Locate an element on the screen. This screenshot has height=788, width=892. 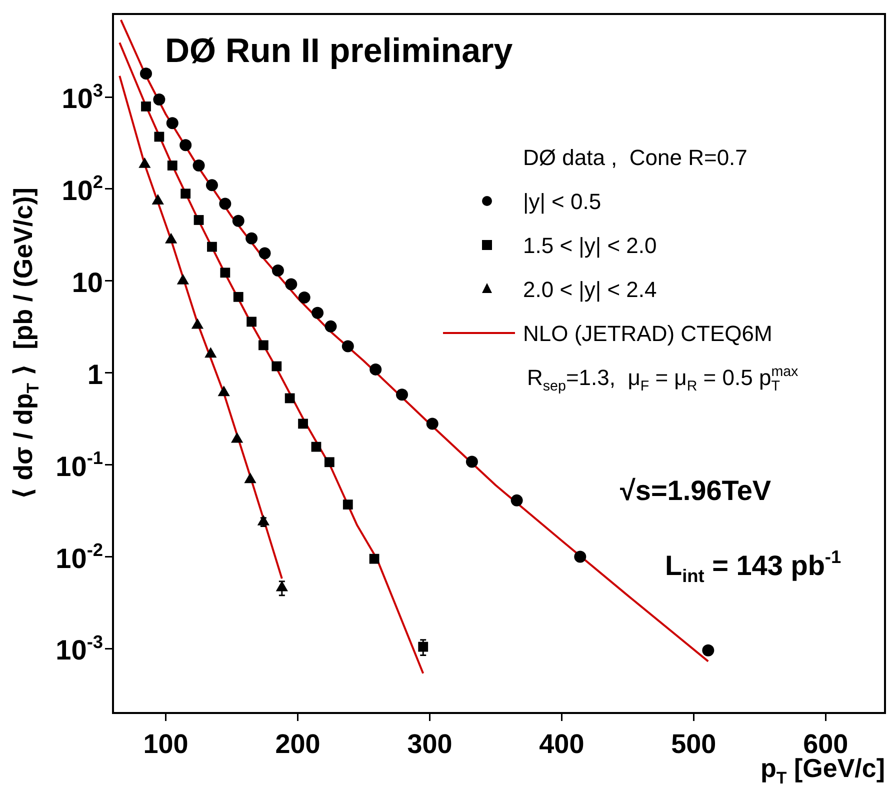
x-tick-label: 400 is located at coordinates (561, 744).